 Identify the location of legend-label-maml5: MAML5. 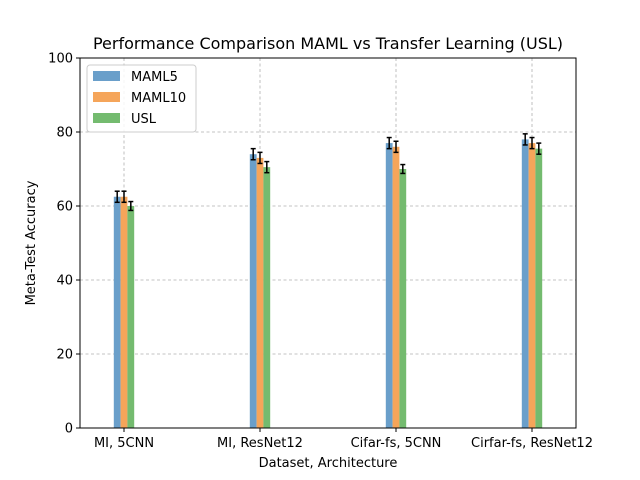
(154, 77).